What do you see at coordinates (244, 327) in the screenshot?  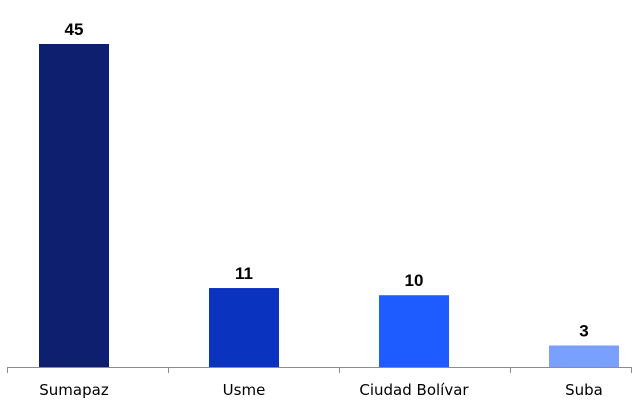 I see `bar-usme` at bounding box center [244, 327].